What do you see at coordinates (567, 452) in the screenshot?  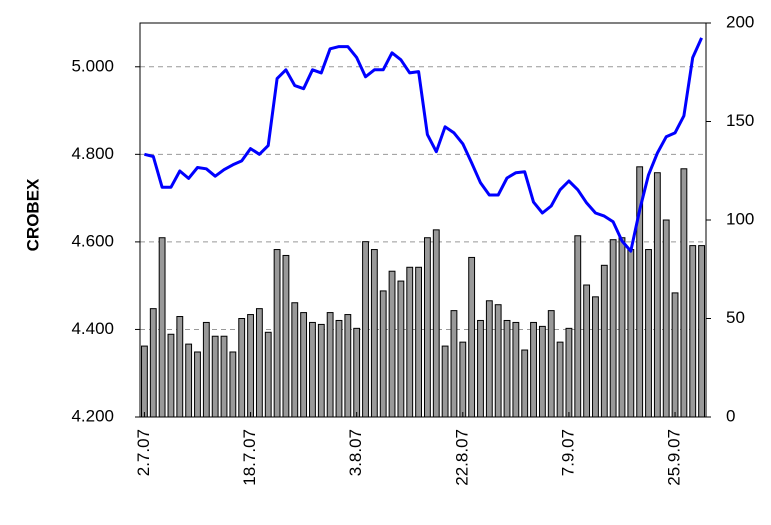 I see `x-tick-label: 7.9.07` at bounding box center [567, 452].